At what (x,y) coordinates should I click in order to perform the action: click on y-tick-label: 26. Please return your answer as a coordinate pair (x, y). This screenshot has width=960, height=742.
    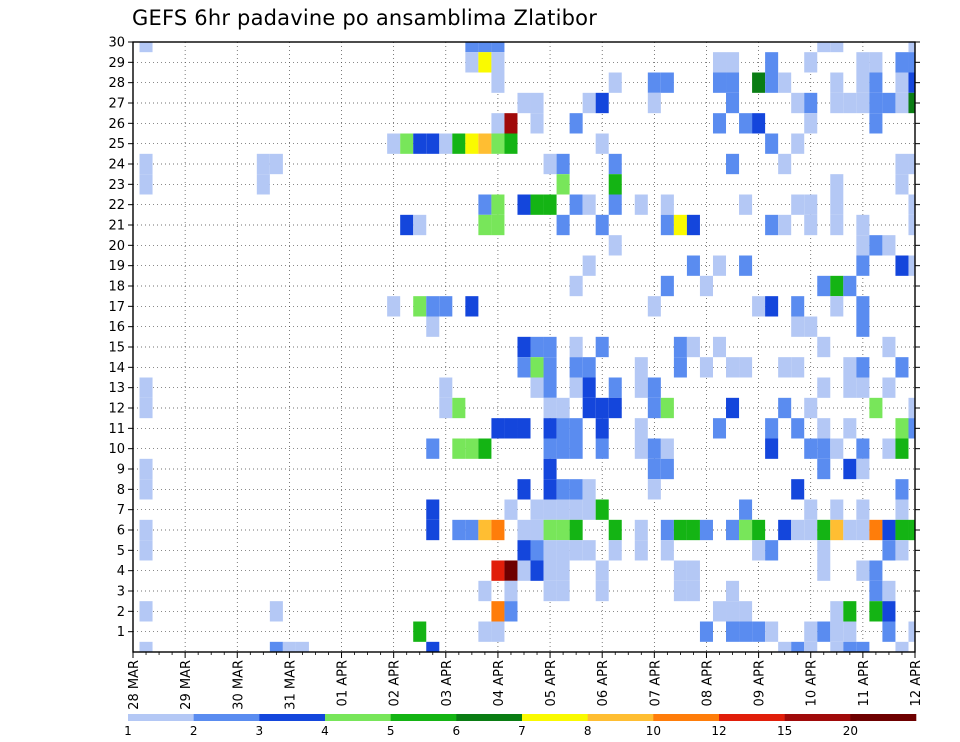
    Looking at the image, I should click on (116, 124).